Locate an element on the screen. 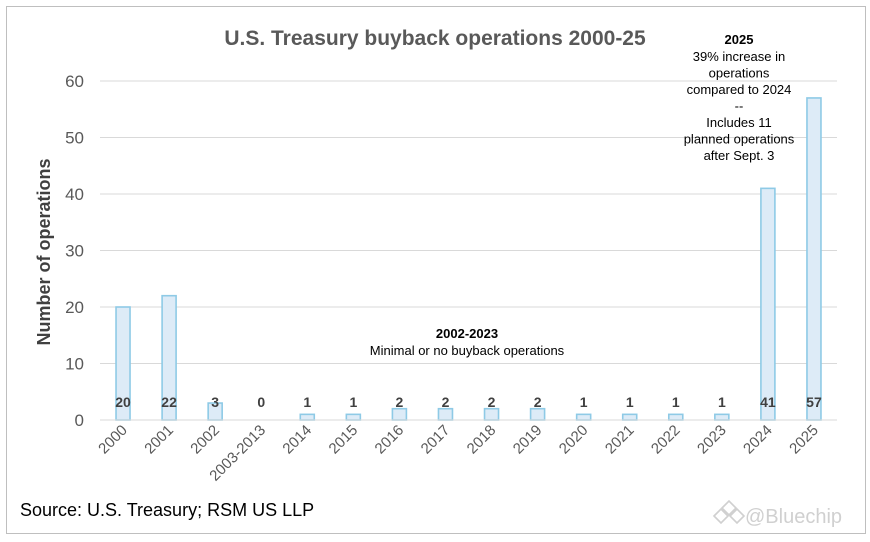 The height and width of the screenshot is (542, 870). y-tick-label: 30 is located at coordinates (74, 251).